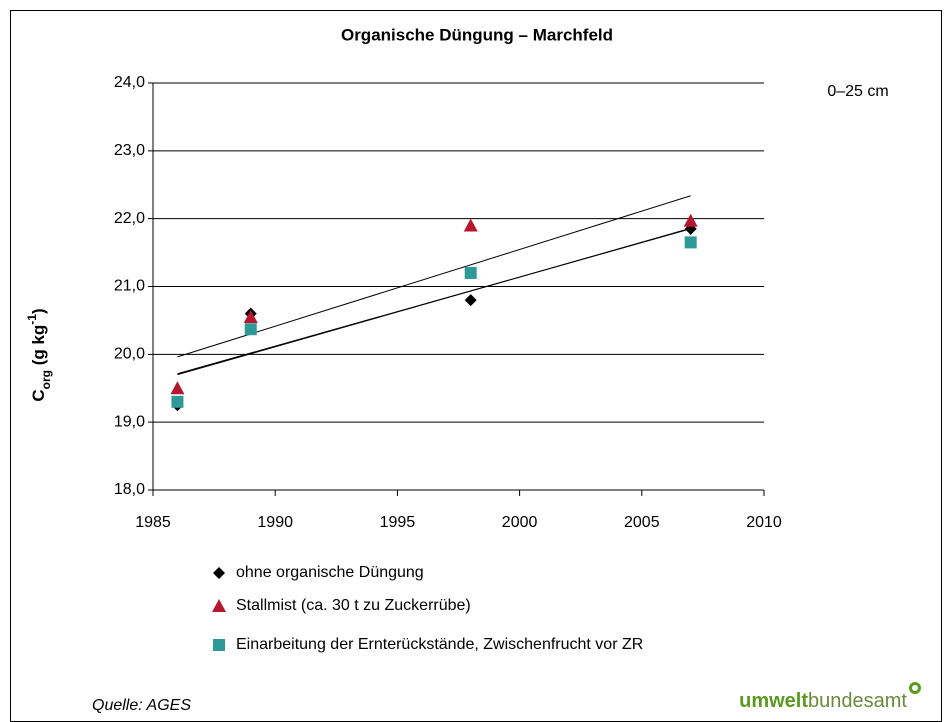  What do you see at coordinates (353, 605) in the screenshot?
I see `legend-label: Stallmist (ca. 30 t zu Zuckerrübe)` at bounding box center [353, 605].